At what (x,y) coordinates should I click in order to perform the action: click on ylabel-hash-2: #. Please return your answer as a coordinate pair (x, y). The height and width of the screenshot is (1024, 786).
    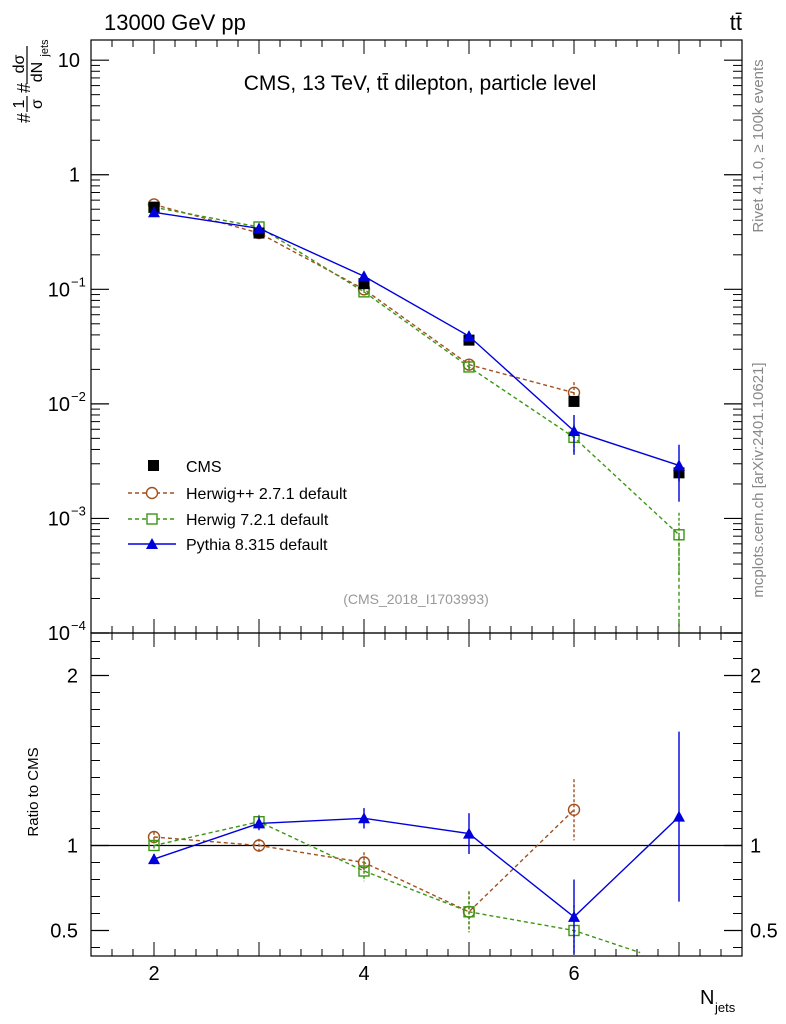
    Looking at the image, I should click on (24, 88).